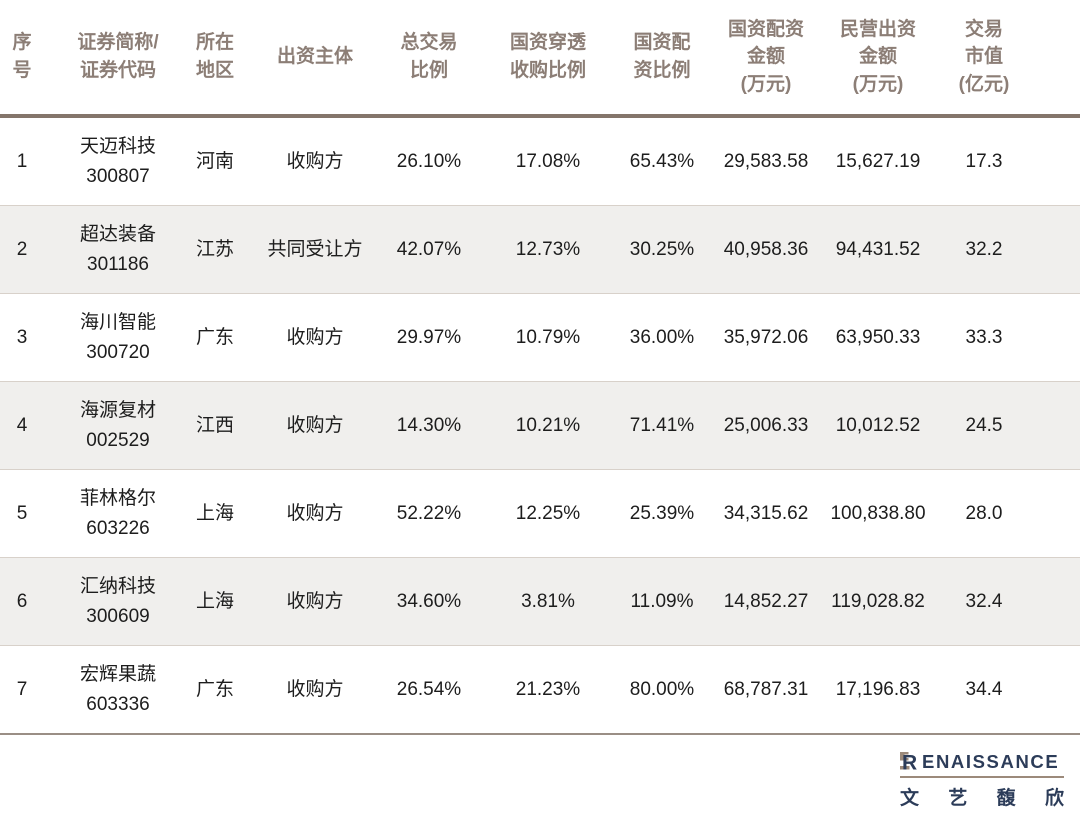  Describe the element at coordinates (118, 56) in the screenshot. I see `col-header-security: 证券简称/ 证券代码` at that location.